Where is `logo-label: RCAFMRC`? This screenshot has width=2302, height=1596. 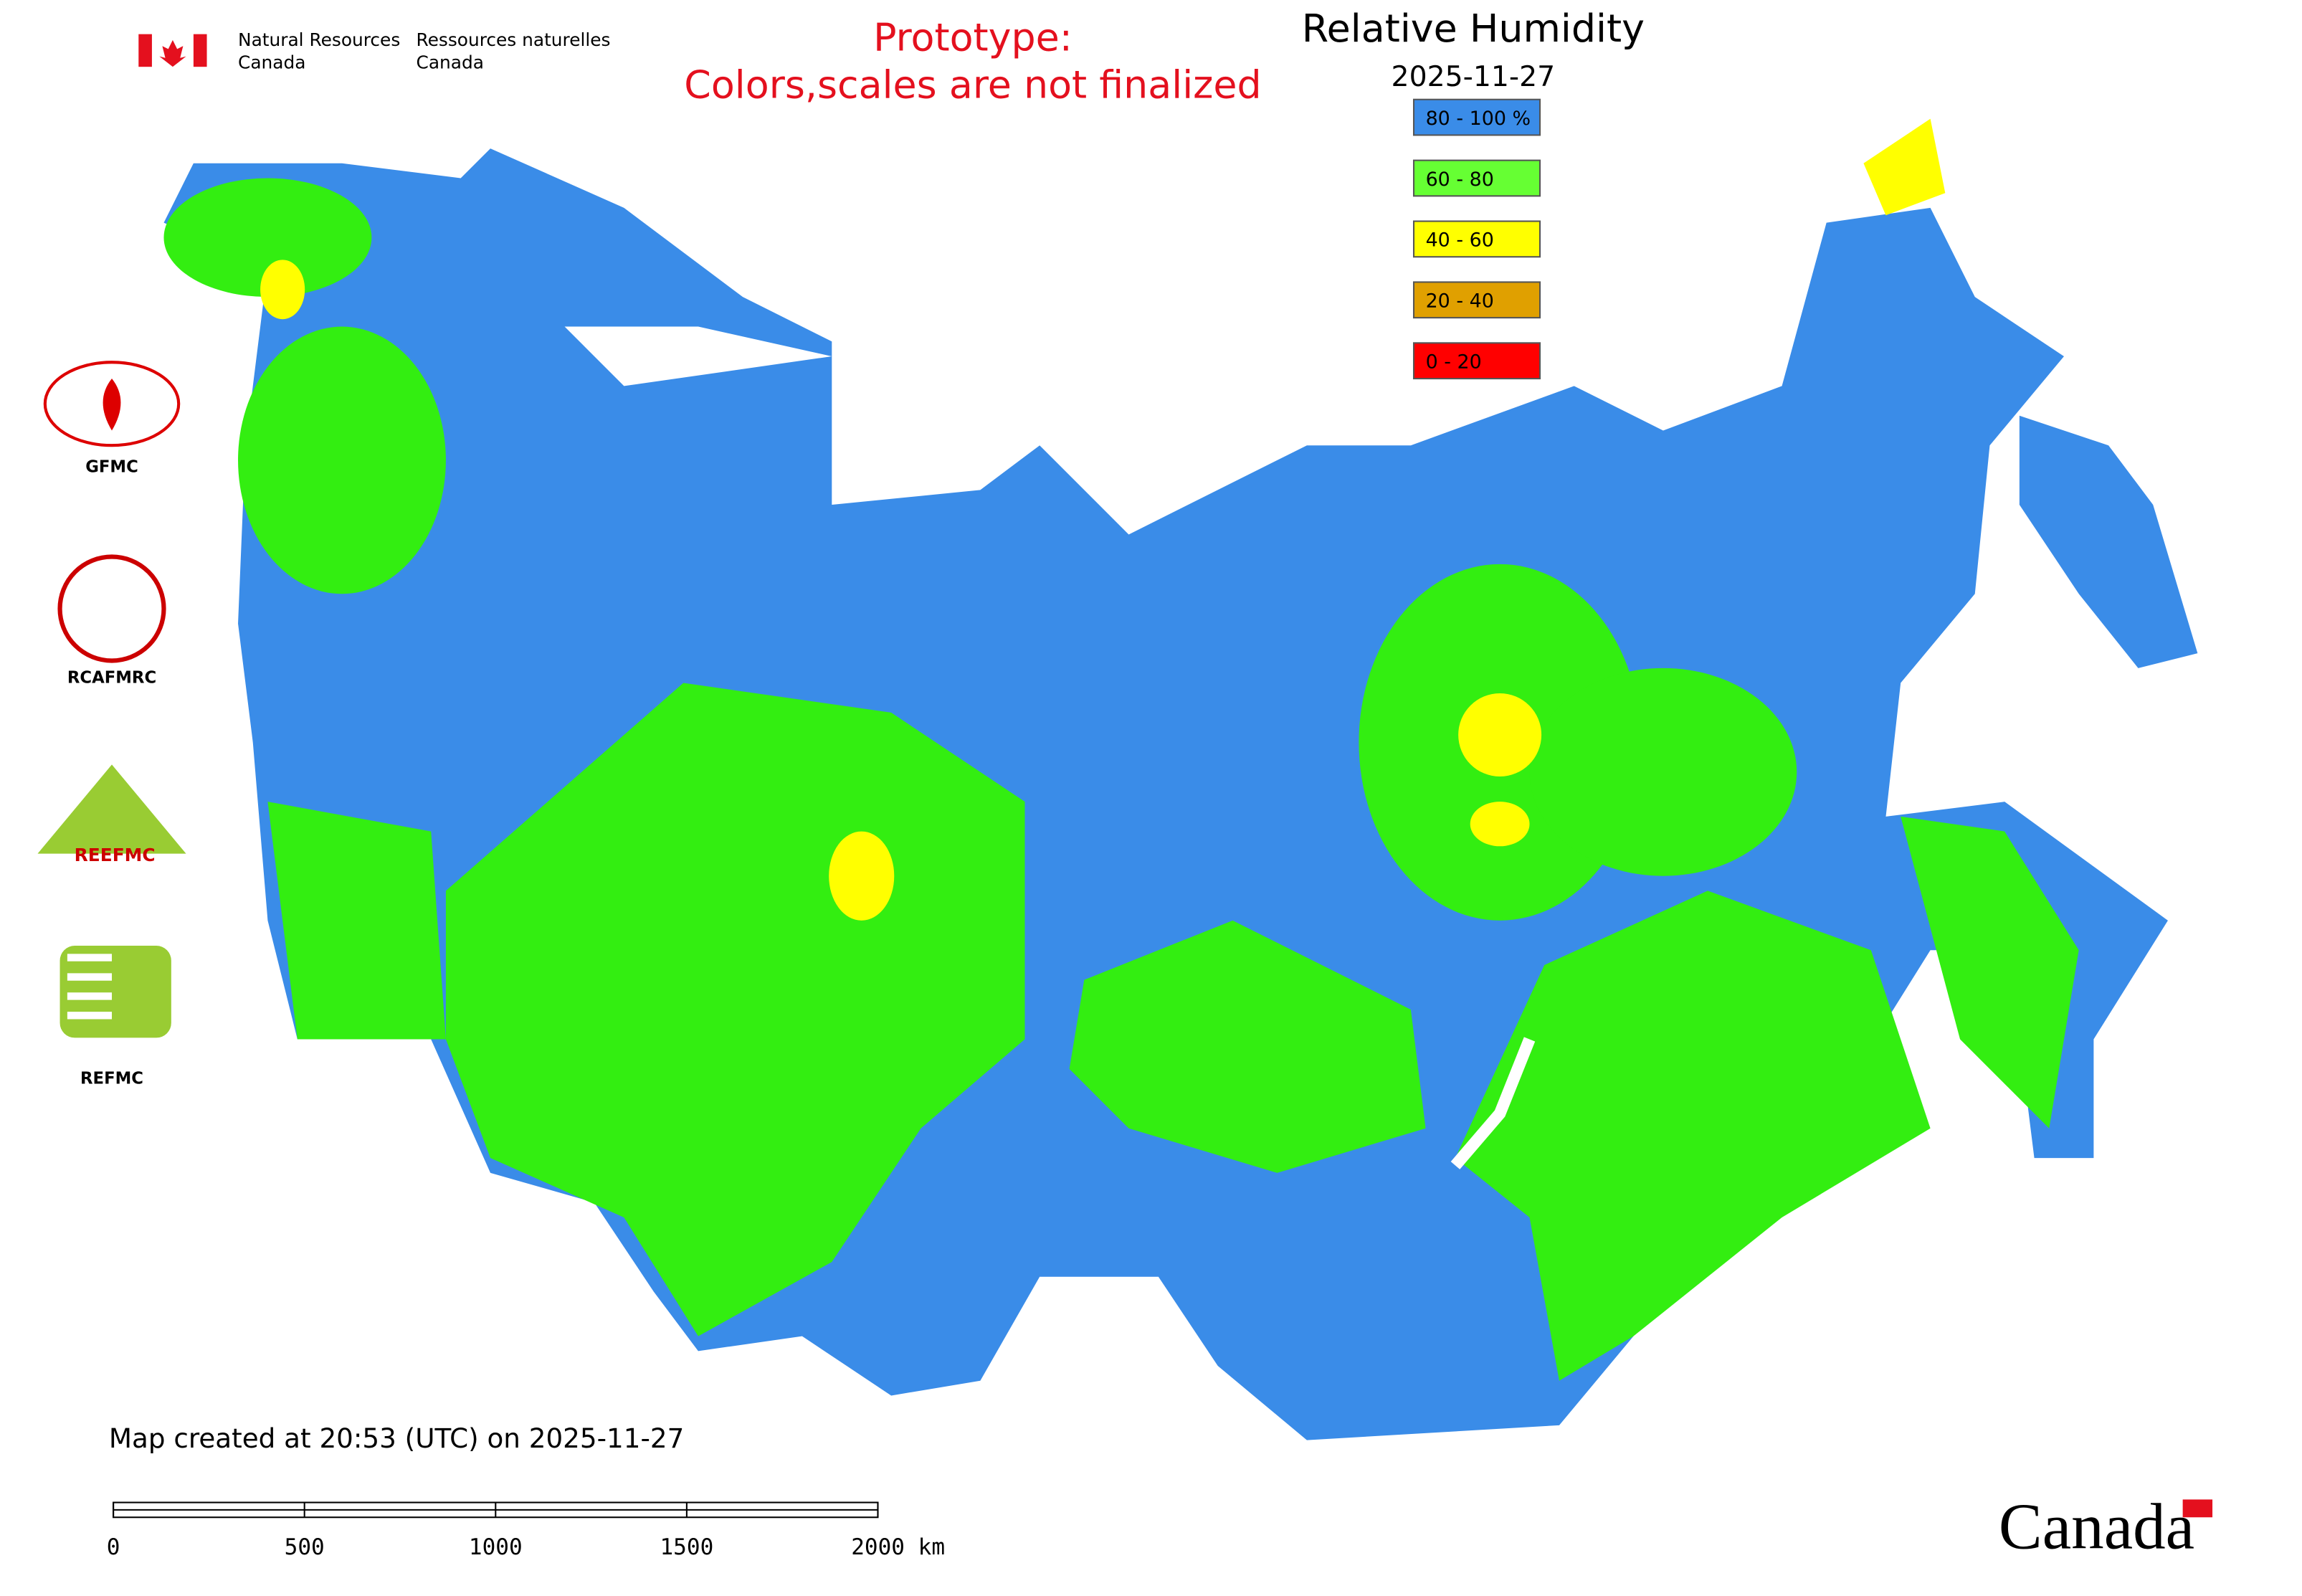
logo-label: RCAFMRC is located at coordinates (112, 678).